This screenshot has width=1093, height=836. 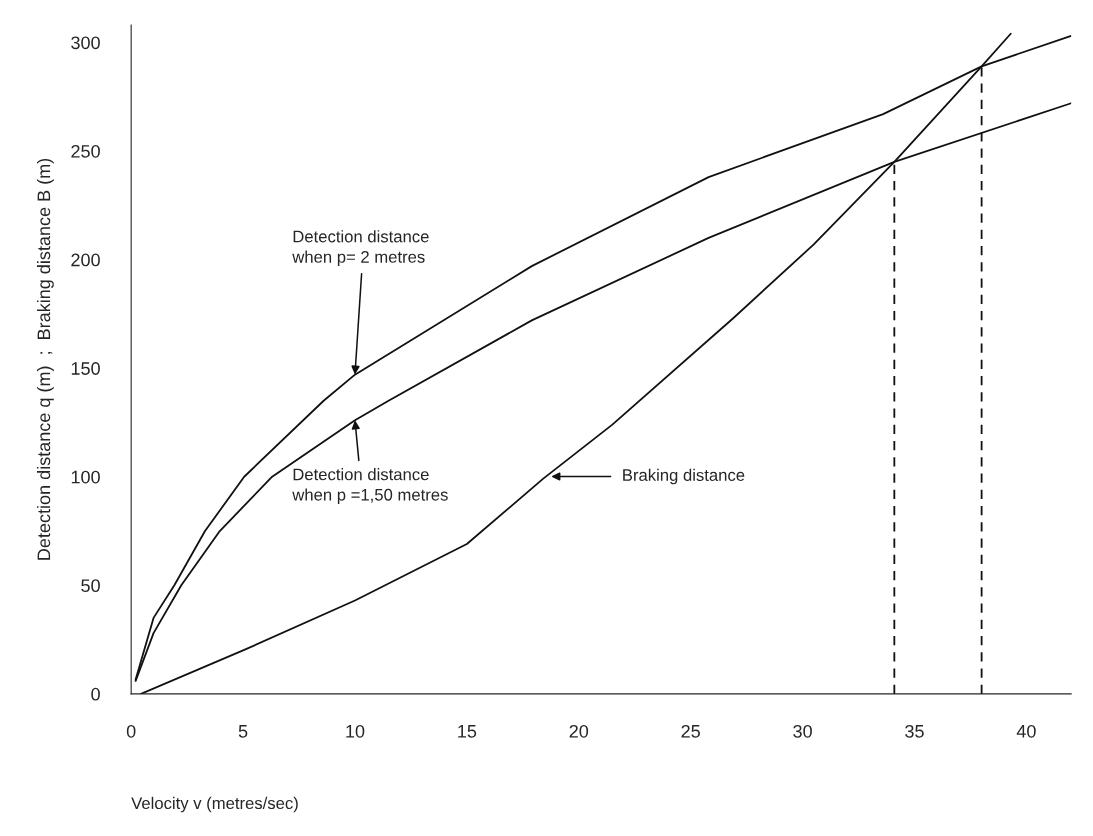 I want to click on x-axis-title: Velocity v (metres/sec), so click(x=214, y=804).